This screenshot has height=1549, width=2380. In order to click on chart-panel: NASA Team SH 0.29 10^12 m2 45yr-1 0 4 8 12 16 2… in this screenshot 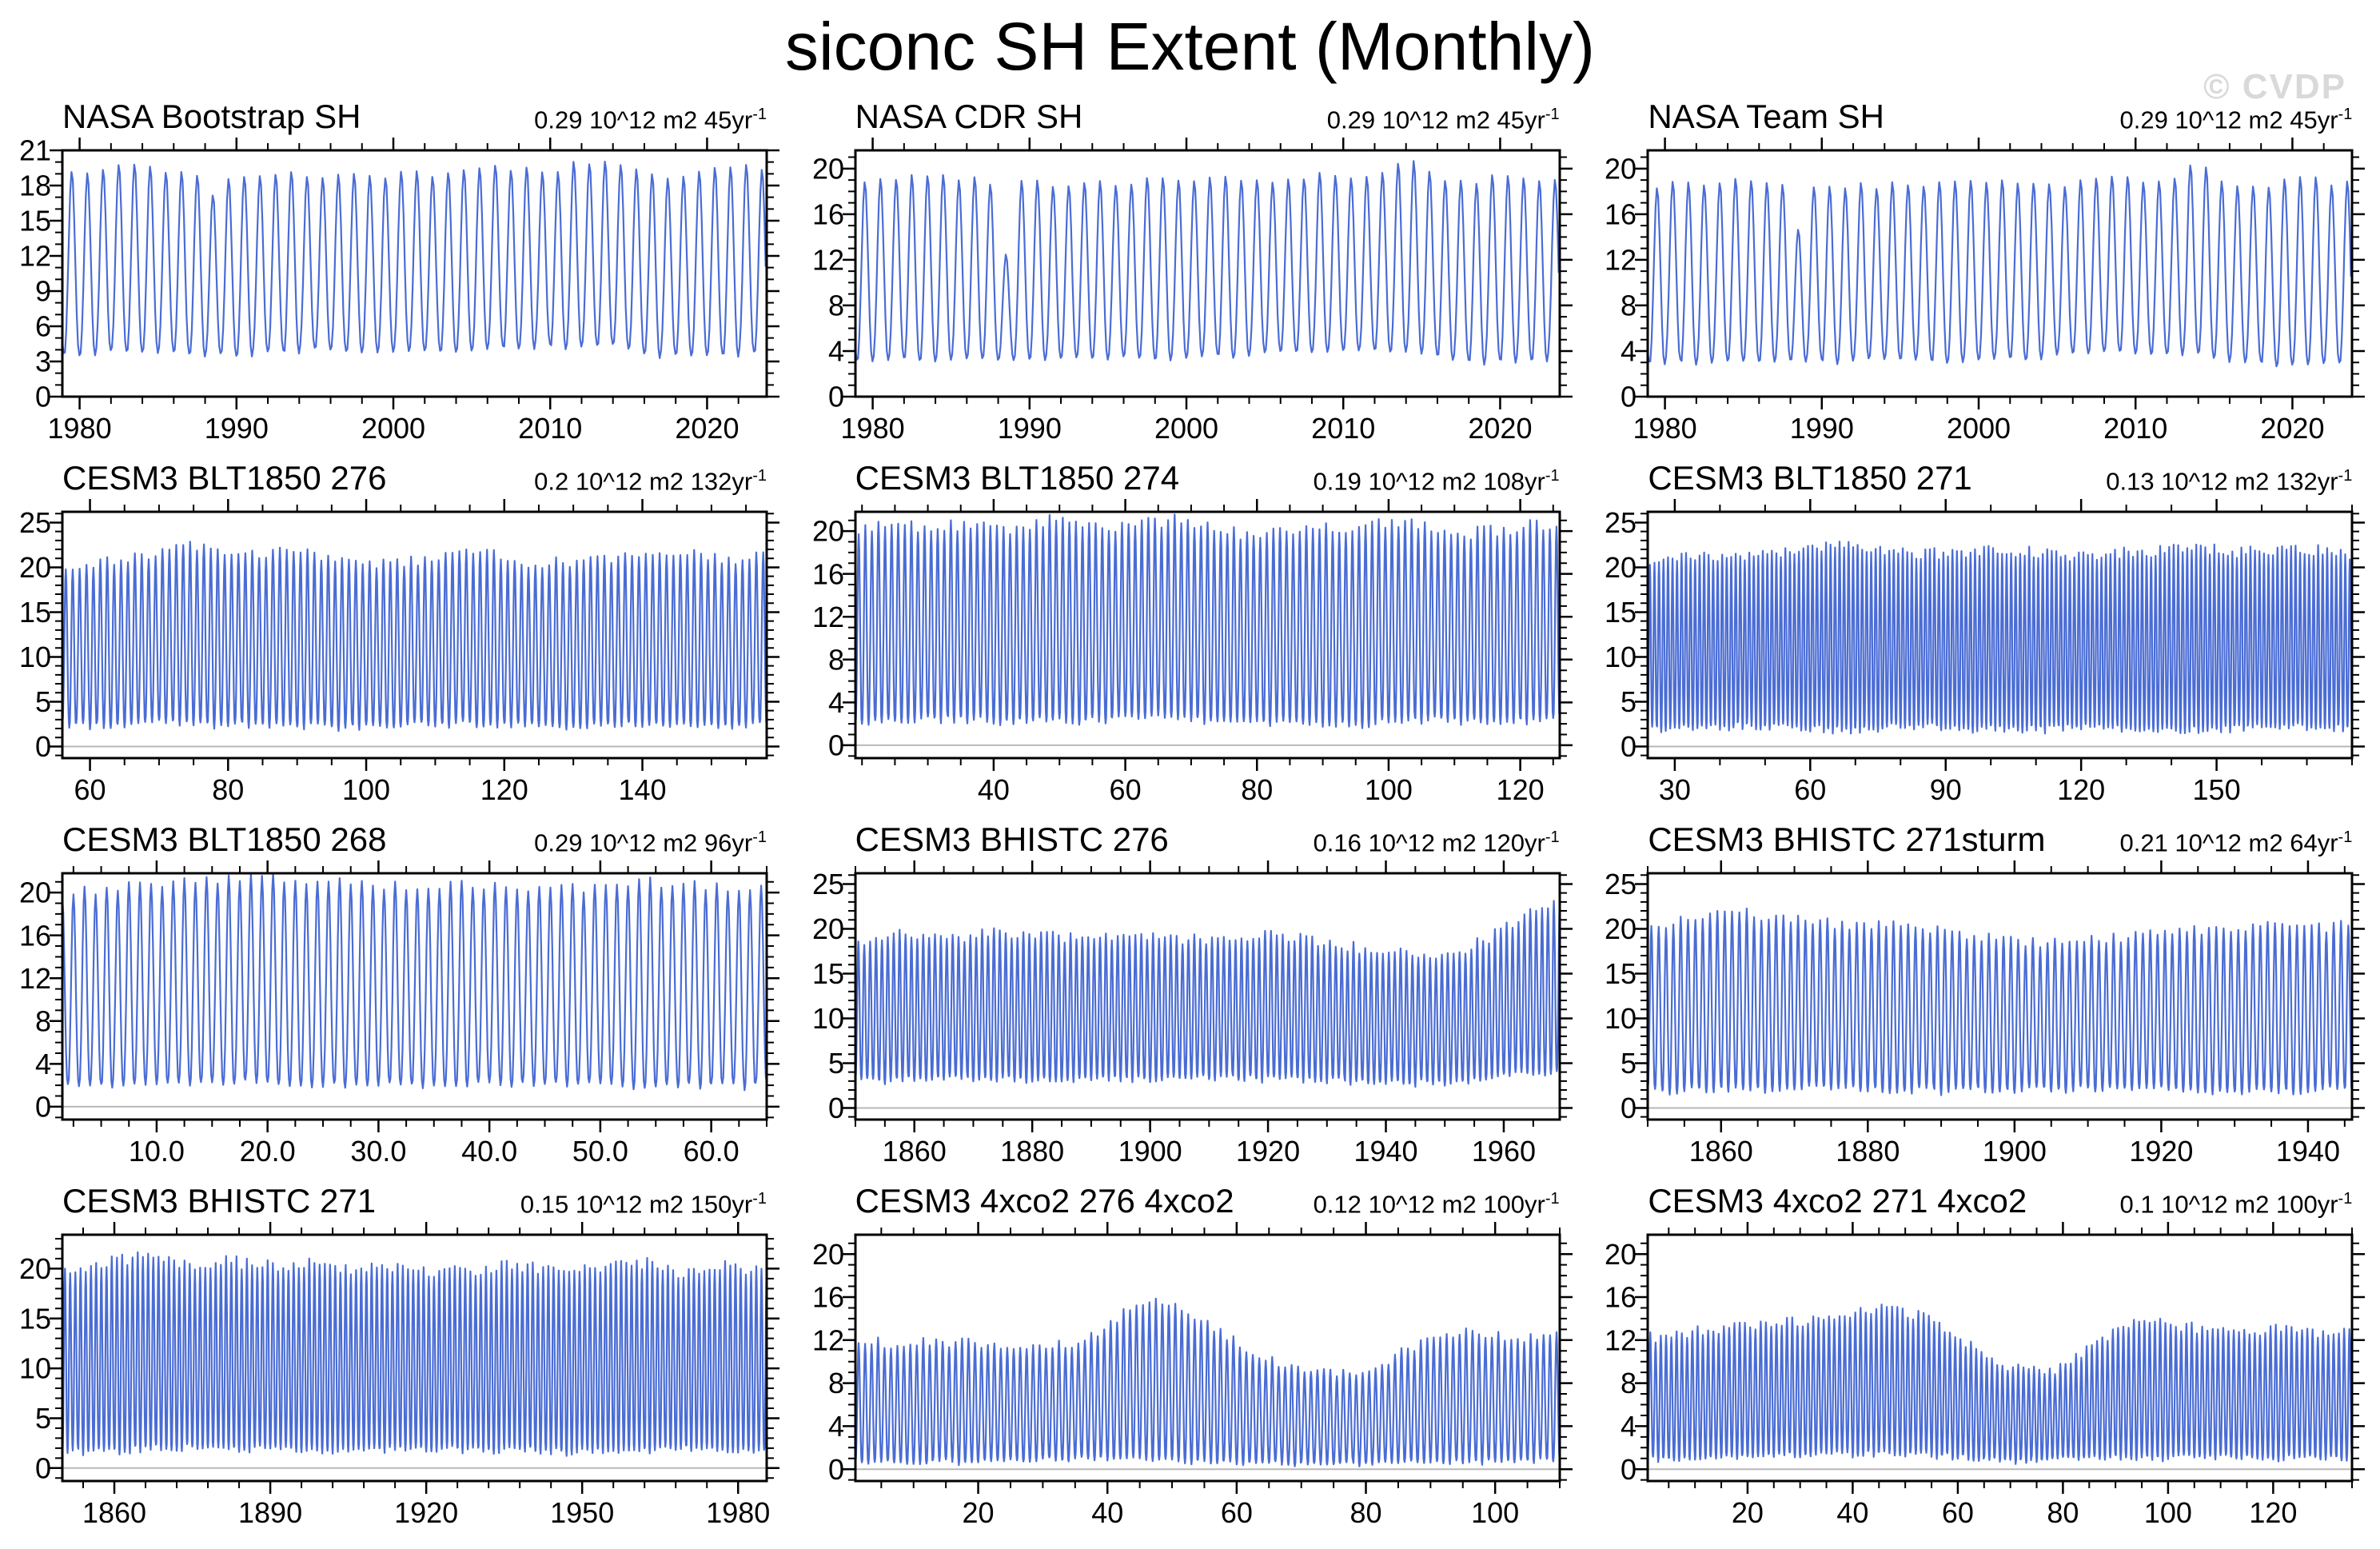, I will do `click(1982, 274)`.